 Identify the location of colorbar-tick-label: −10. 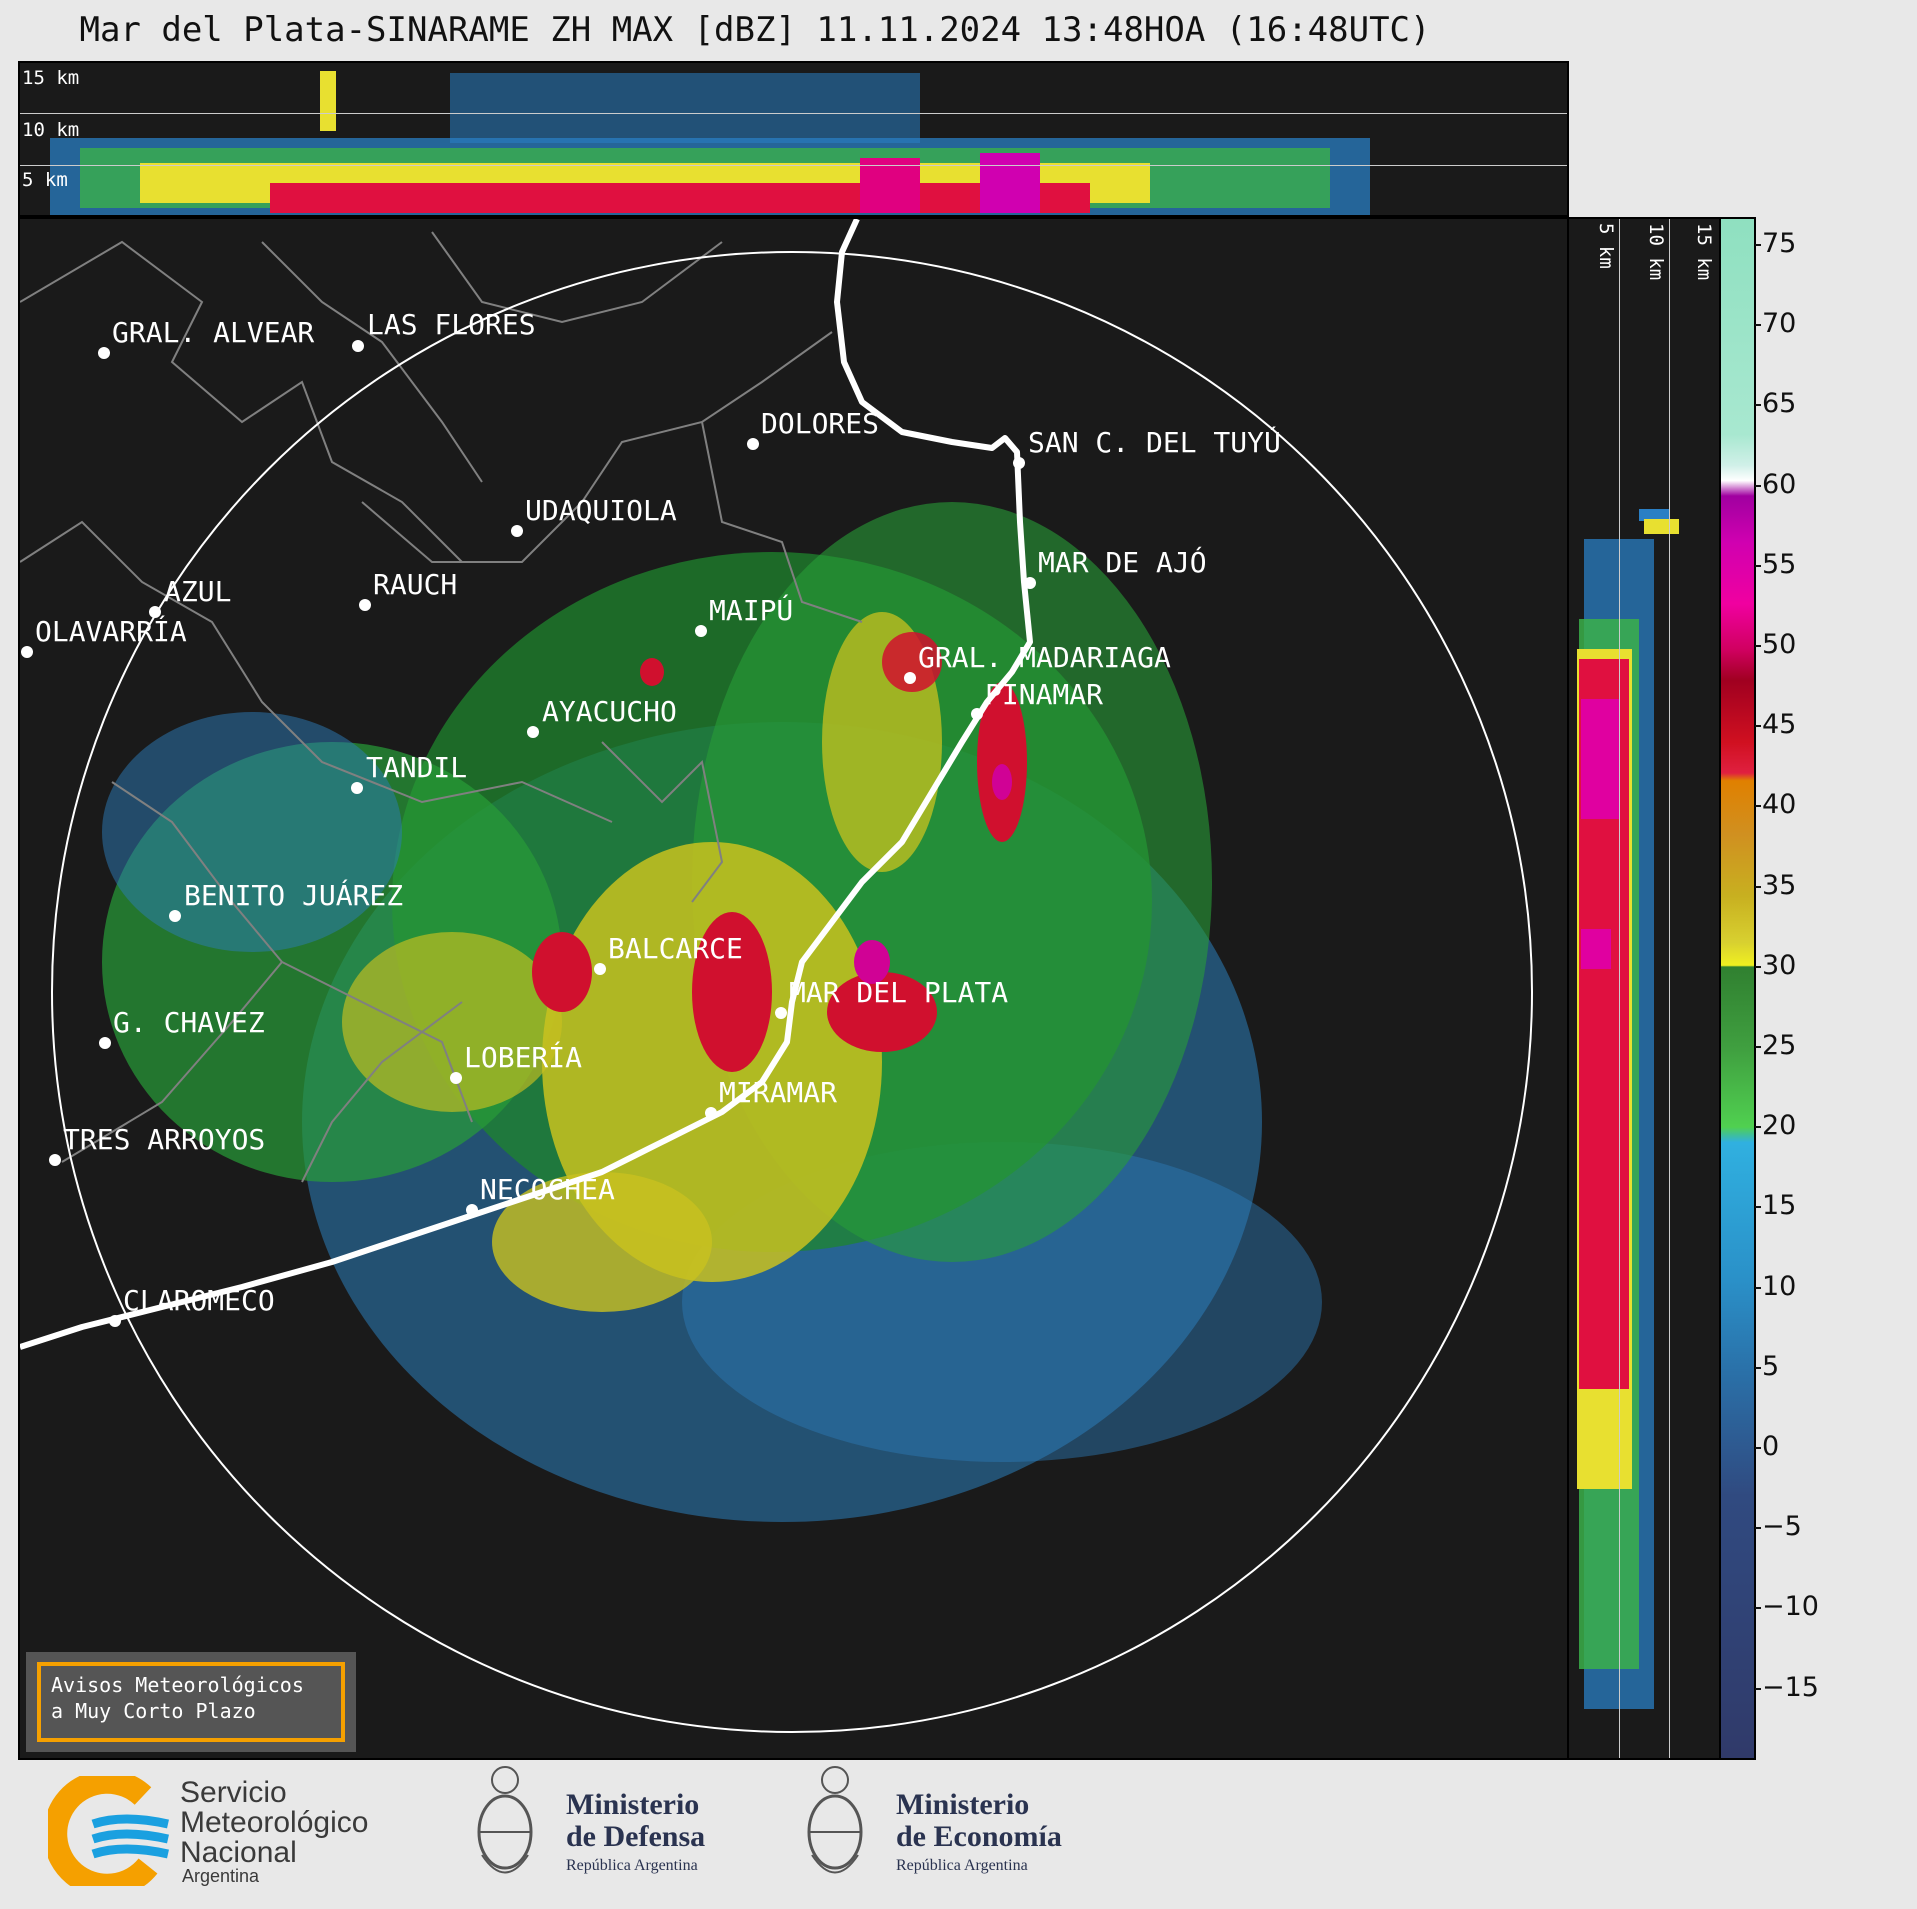
(1790, 1607).